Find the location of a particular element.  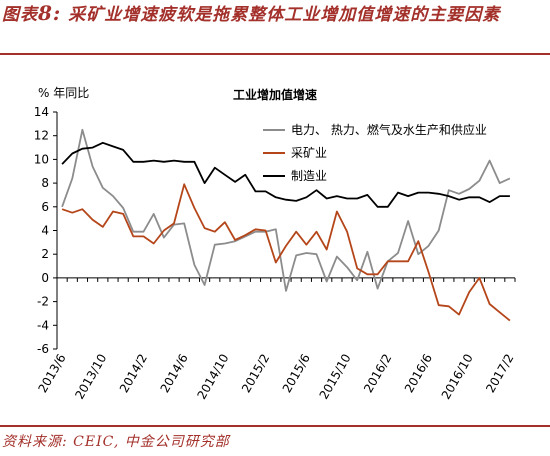

x-tick-label: 2016/6 is located at coordinates (418, 374).